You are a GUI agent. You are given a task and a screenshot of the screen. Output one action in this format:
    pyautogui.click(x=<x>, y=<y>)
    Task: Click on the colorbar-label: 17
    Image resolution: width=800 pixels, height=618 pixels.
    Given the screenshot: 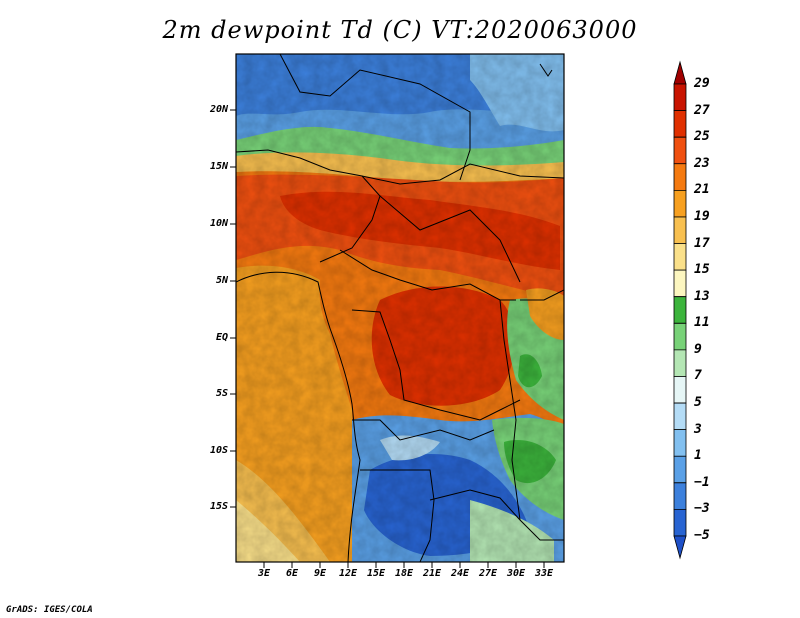 What is the action you would take?
    pyautogui.click(x=702, y=243)
    